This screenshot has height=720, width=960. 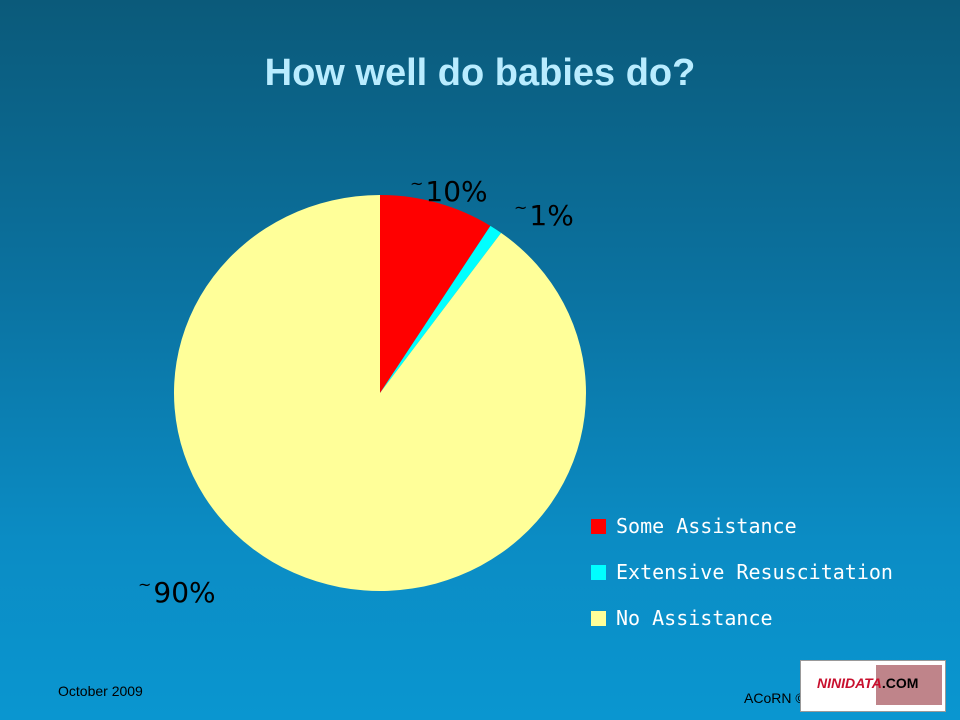 I want to click on slice-label-no-assistance: ~90%, so click(x=177, y=592).